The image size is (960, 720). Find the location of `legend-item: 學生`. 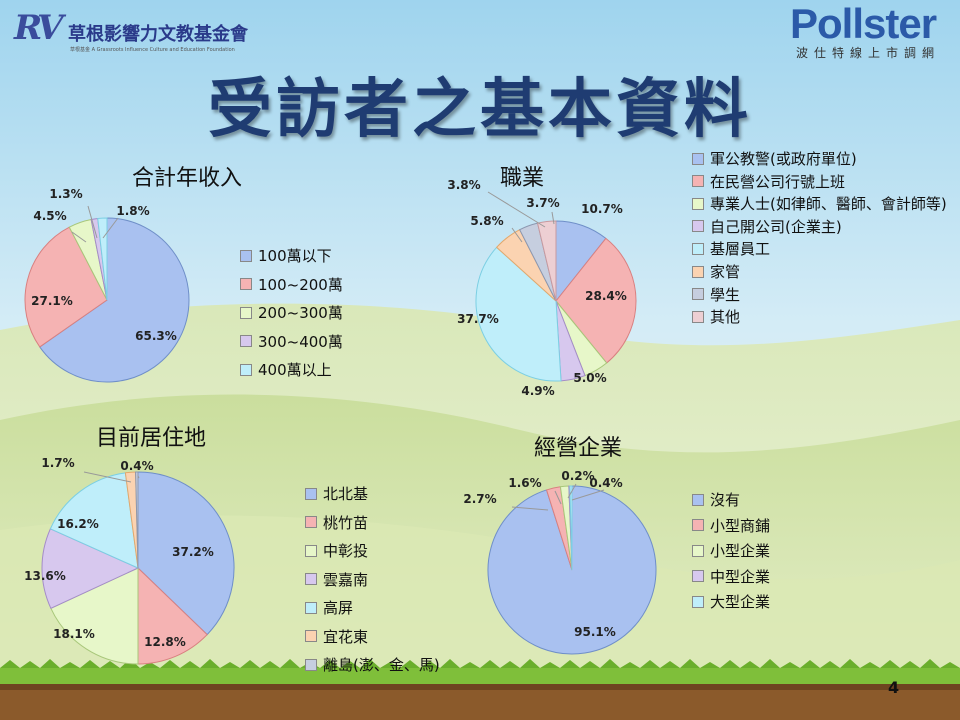

legend-item: 學生 is located at coordinates (716, 295).